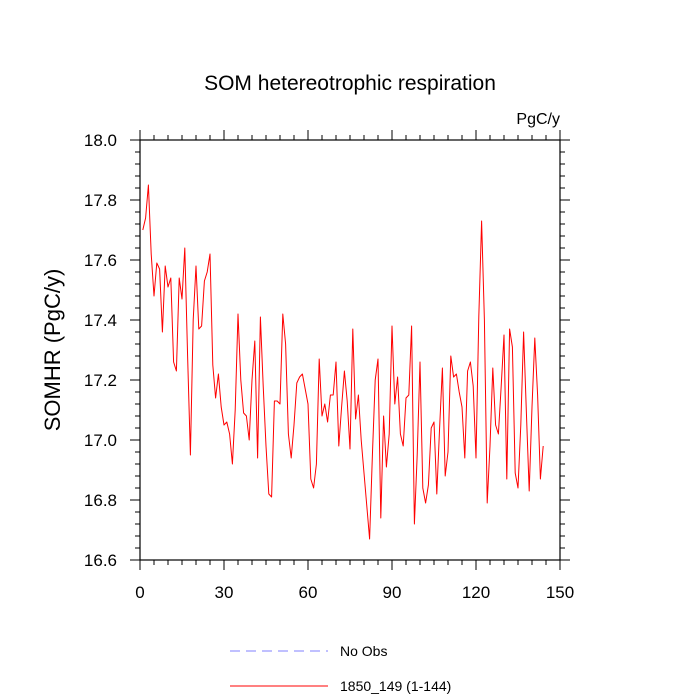  Describe the element at coordinates (538, 119) in the screenshot. I see `units-label: PgC/y` at that location.